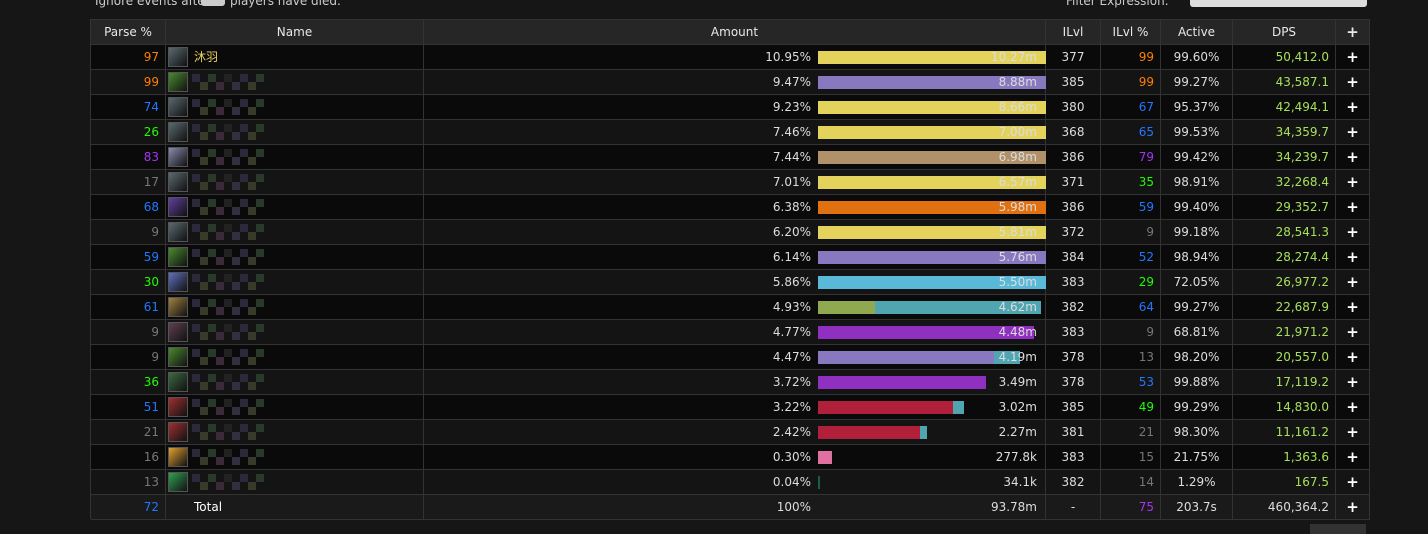 The height and width of the screenshot is (534, 1428). Describe the element at coordinates (1278, 3) in the screenshot. I see `filter-input` at that location.